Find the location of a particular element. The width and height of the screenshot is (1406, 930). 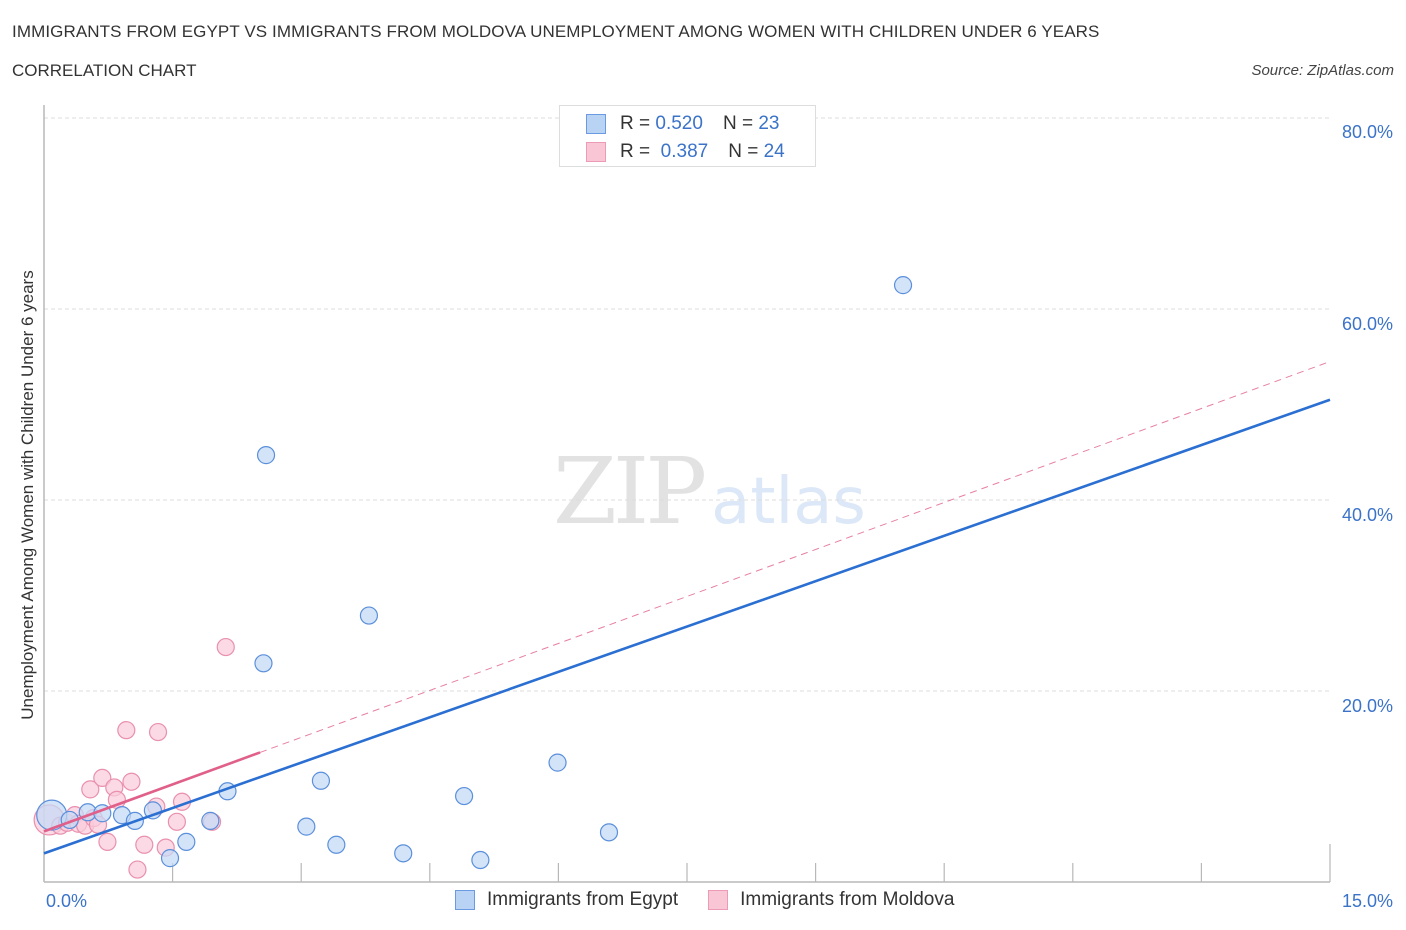

r-value-moldova: 0.387 is located at coordinates (684, 151).